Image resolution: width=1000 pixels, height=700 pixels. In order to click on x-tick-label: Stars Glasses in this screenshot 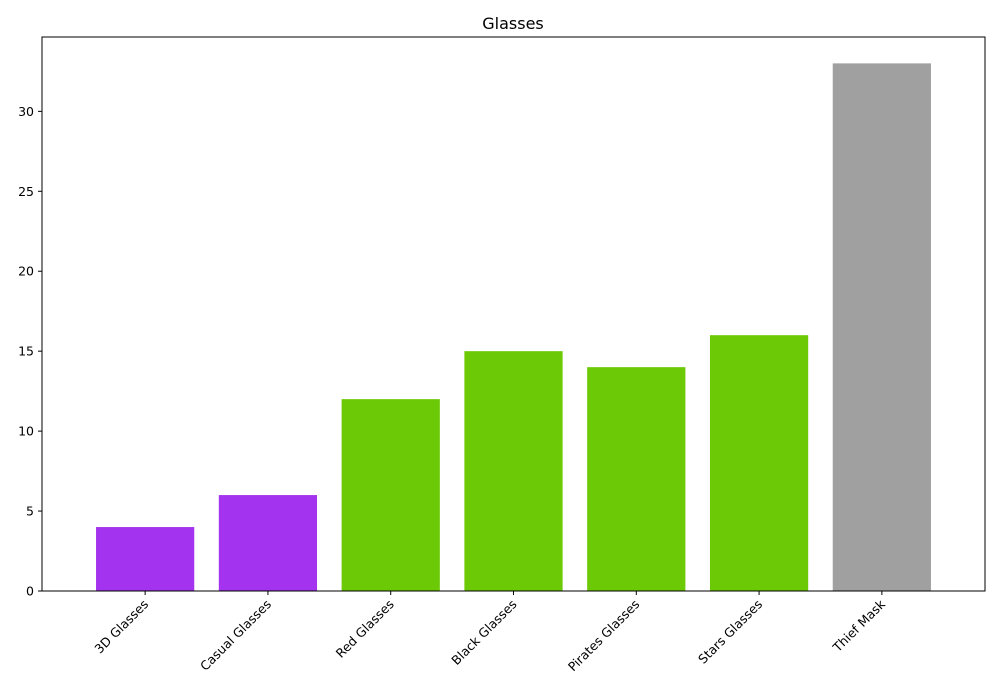, I will do `click(730, 632)`.